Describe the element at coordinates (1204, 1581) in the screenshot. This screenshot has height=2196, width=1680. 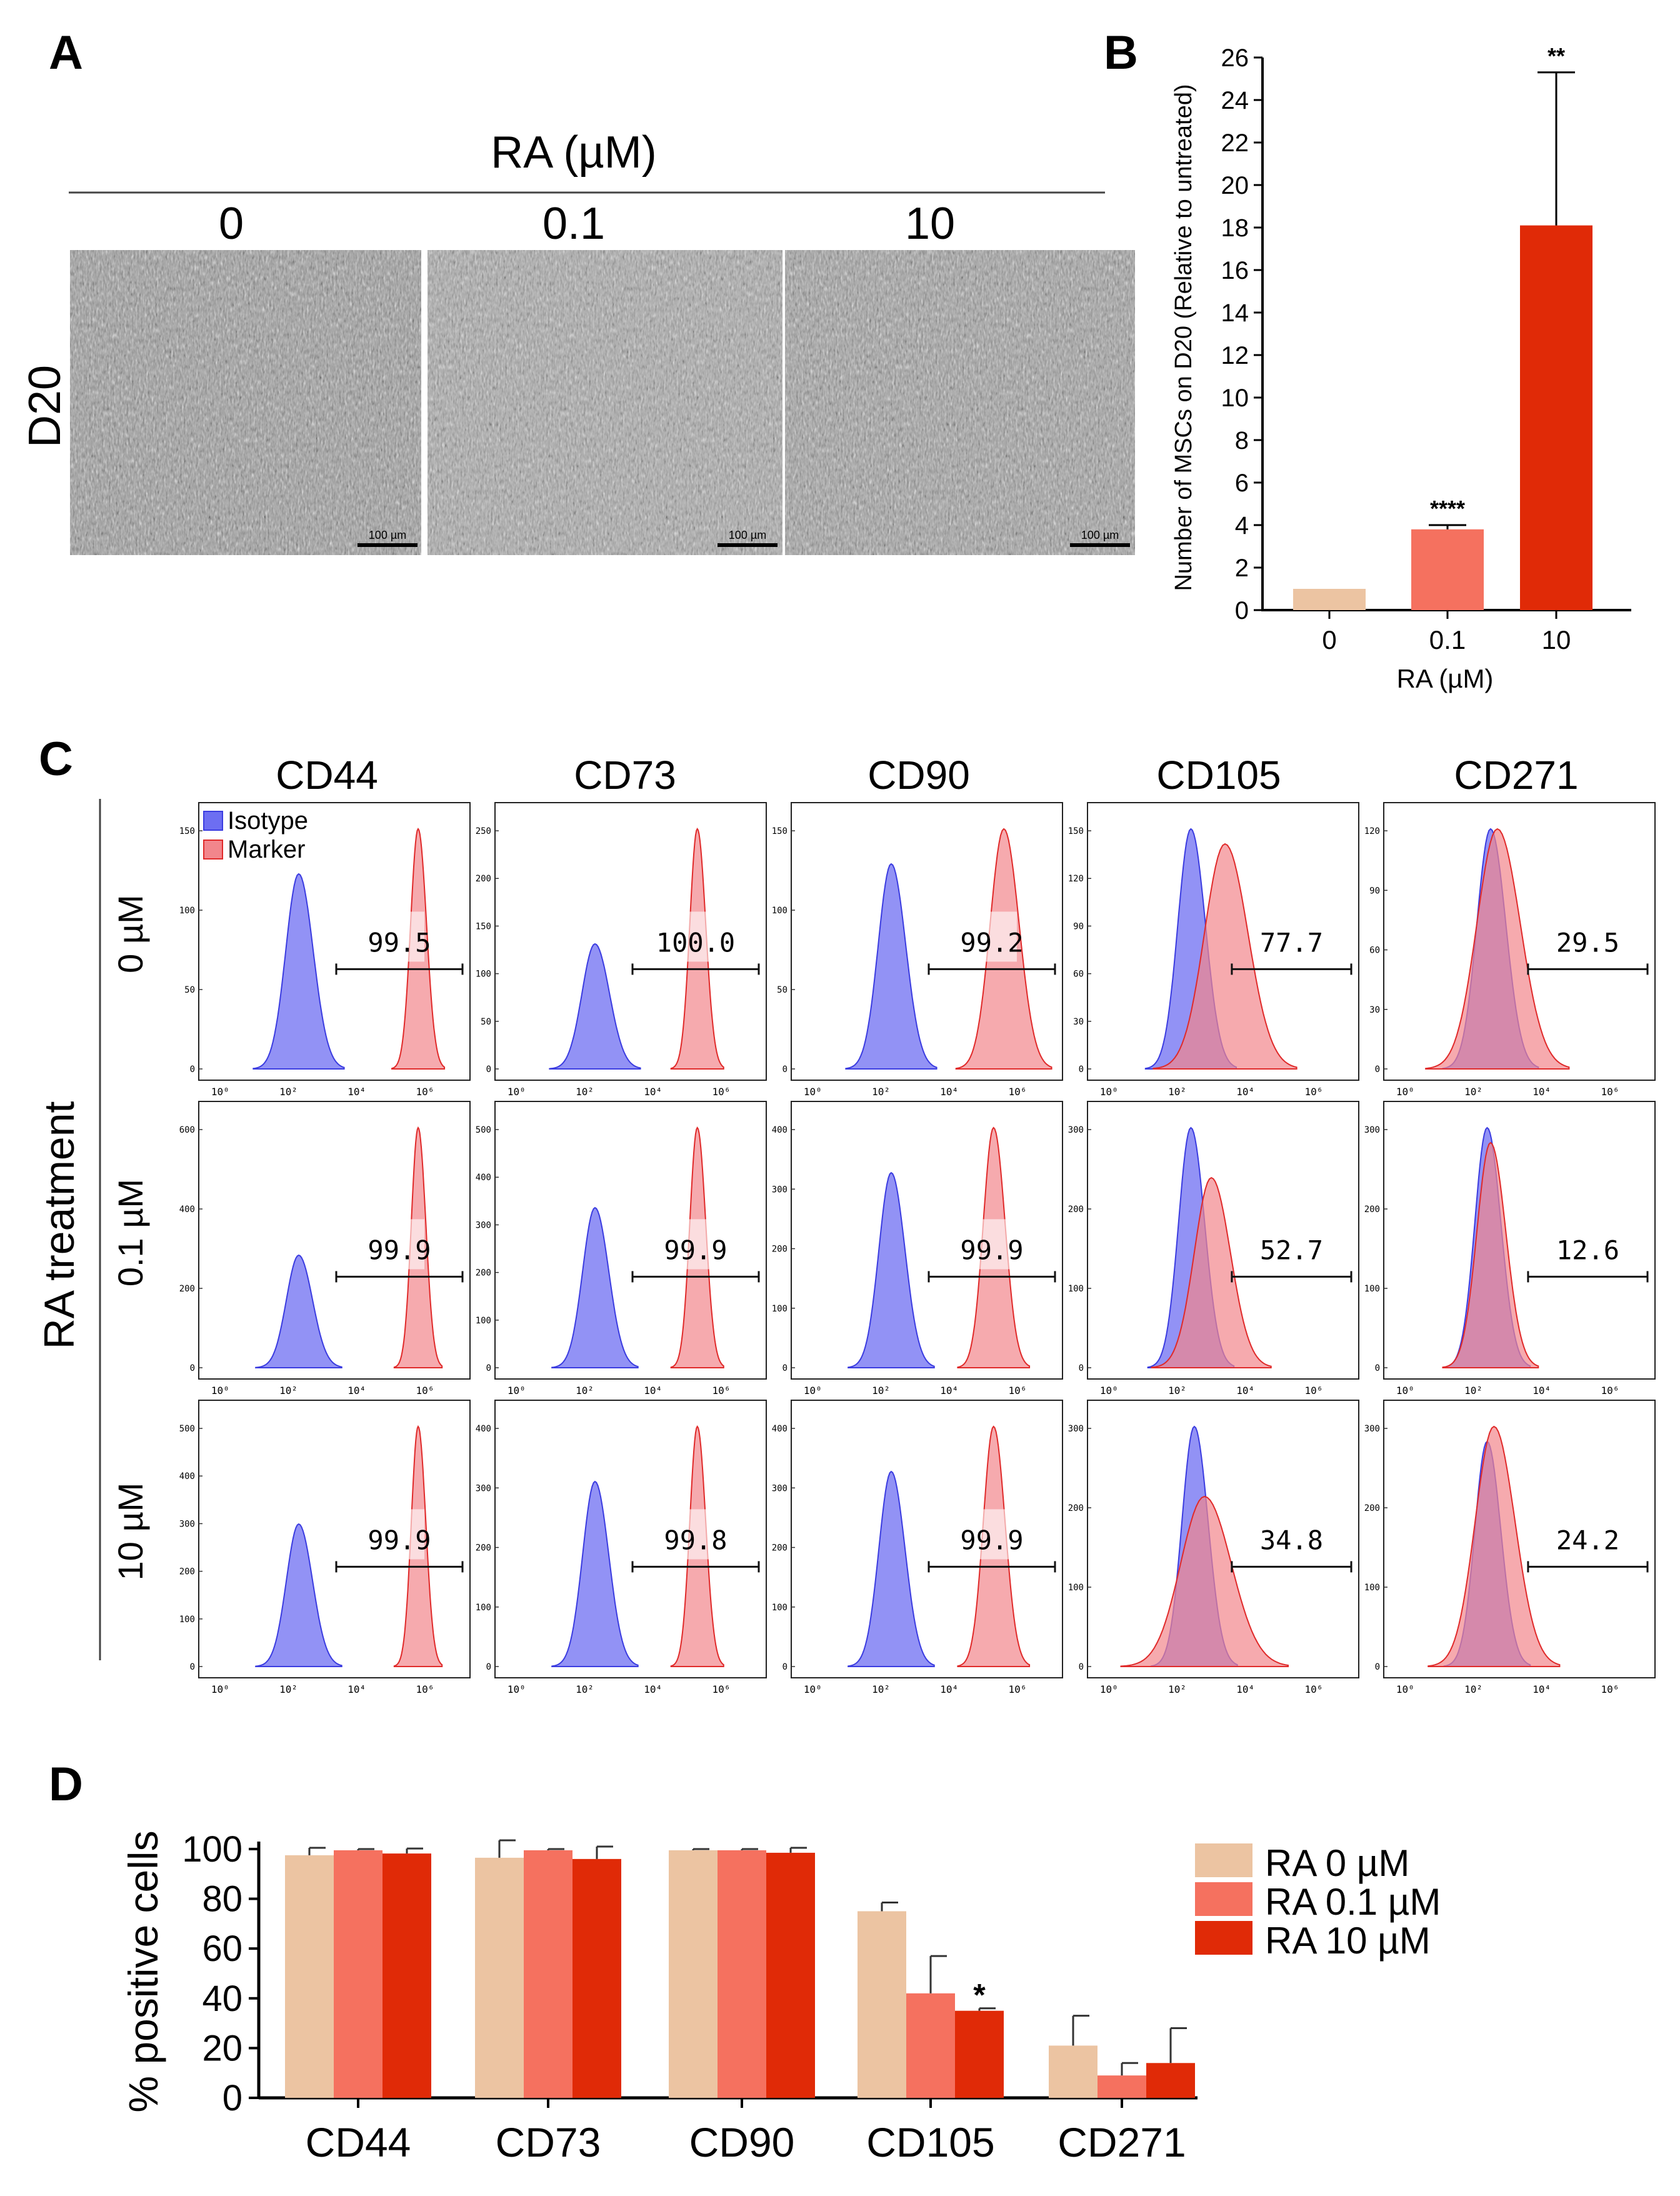
I see `marker-histogram` at that location.